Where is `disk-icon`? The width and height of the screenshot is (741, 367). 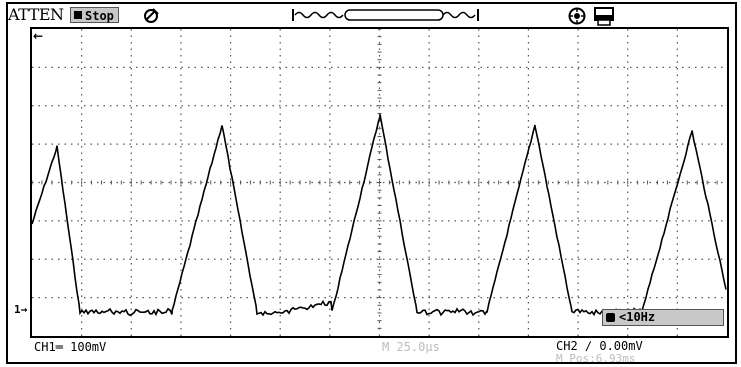
disk-icon is located at coordinates (577, 16).